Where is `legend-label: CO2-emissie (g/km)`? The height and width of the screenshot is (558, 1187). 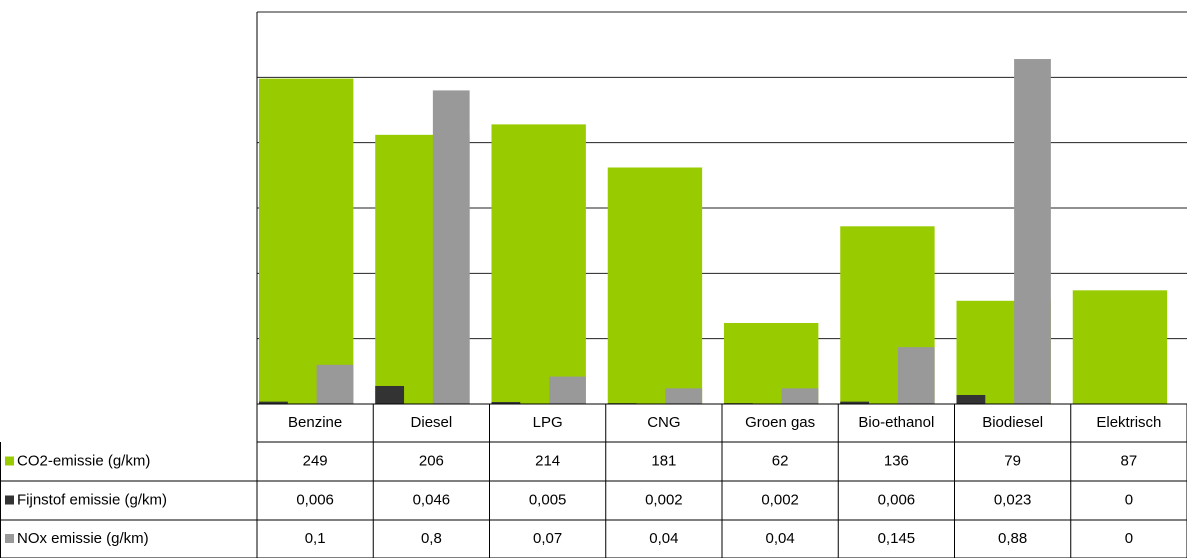
legend-label: CO2-emissie (g/km) is located at coordinates (83, 460).